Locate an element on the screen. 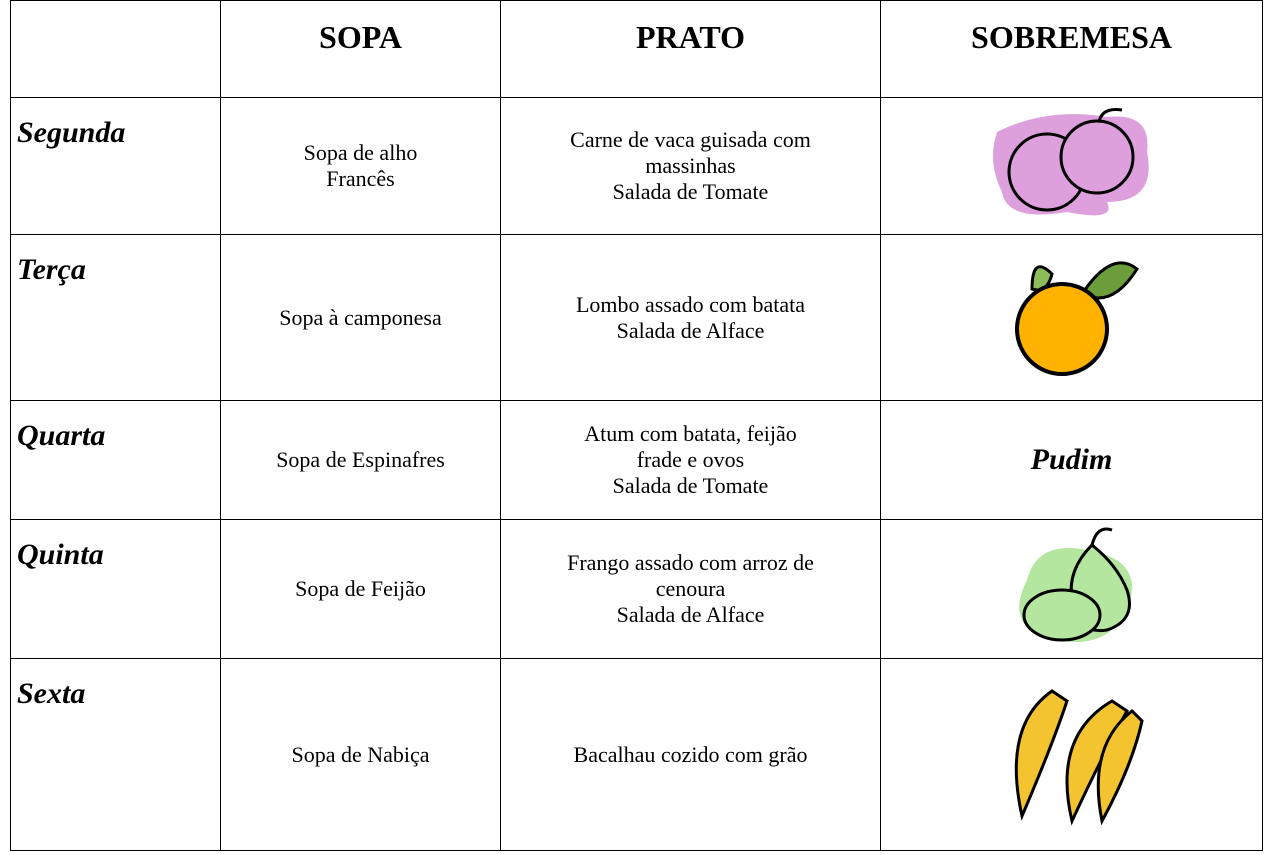 This screenshot has height=855, width=1271. dish-line: Bacalhau cozido com grão is located at coordinates (690, 754).